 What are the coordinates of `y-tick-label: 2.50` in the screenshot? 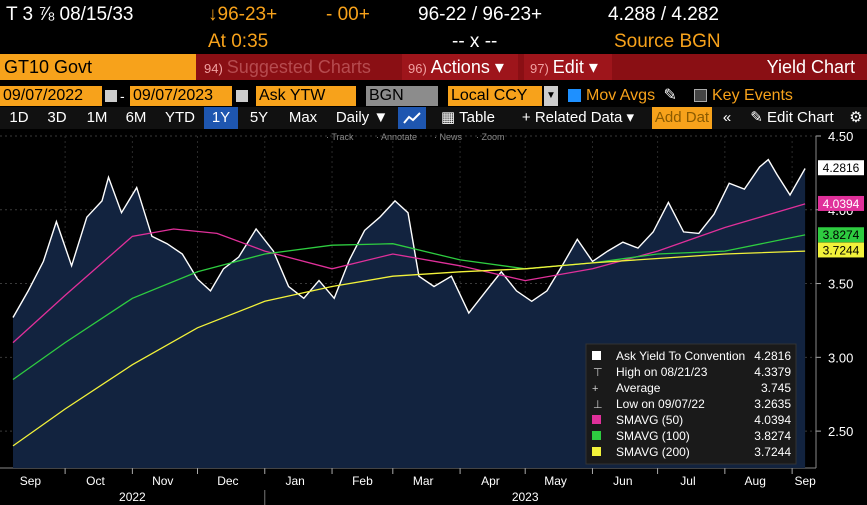 It's located at (840, 431).